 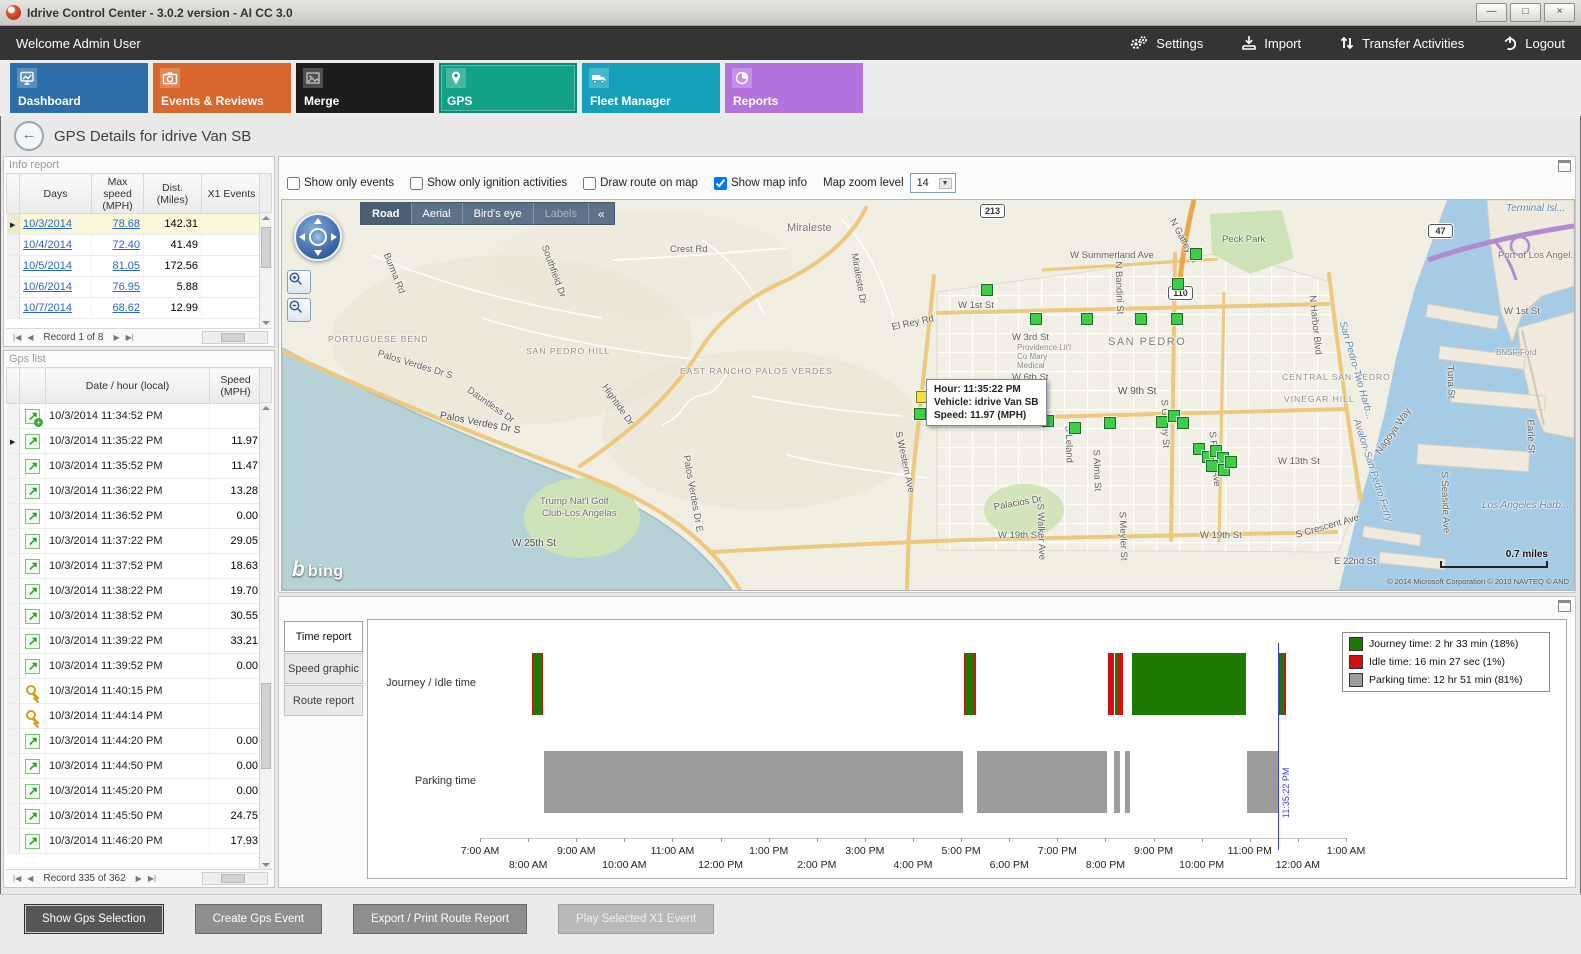 I want to click on footer-button: Show Gps Selection, so click(x=94, y=919).